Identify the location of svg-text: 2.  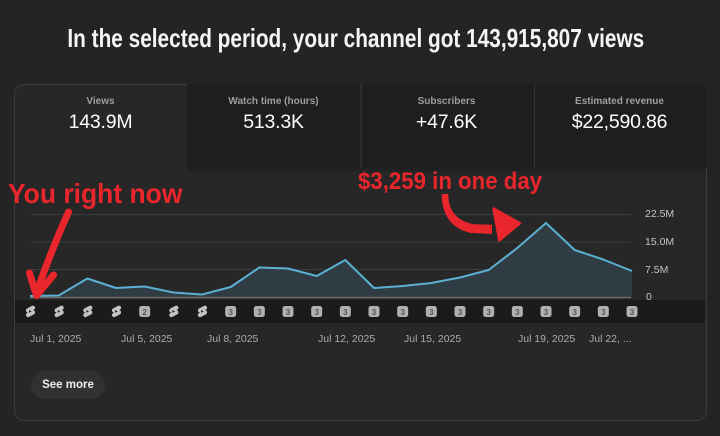
(144, 312).